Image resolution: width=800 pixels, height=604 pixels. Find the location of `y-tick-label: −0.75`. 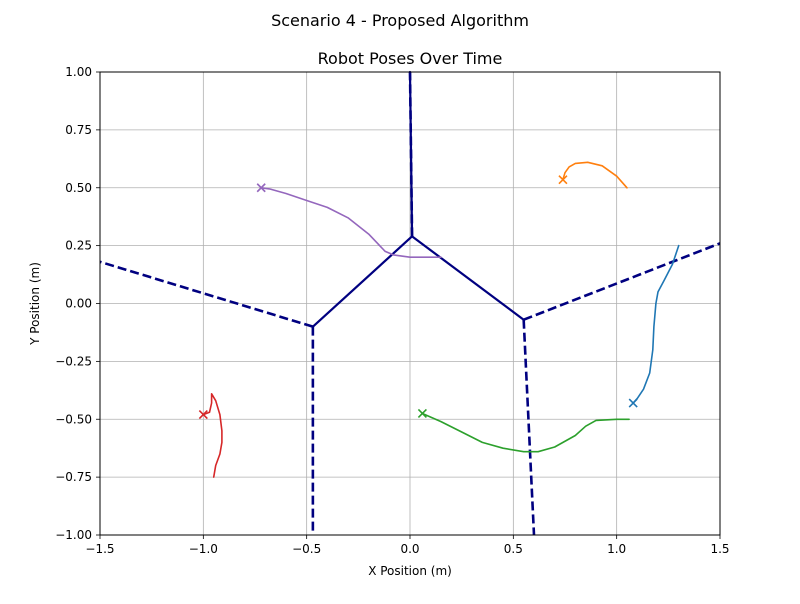

y-tick-label: −0.75 is located at coordinates (73, 477).